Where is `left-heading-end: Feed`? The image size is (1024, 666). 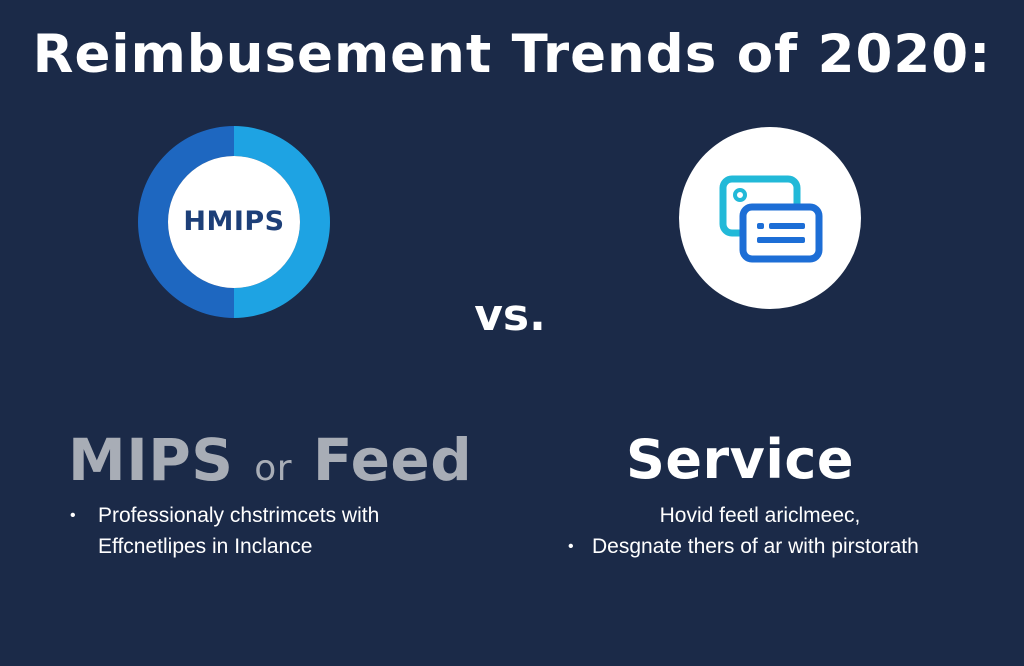 left-heading-end: Feed is located at coordinates (392, 460).